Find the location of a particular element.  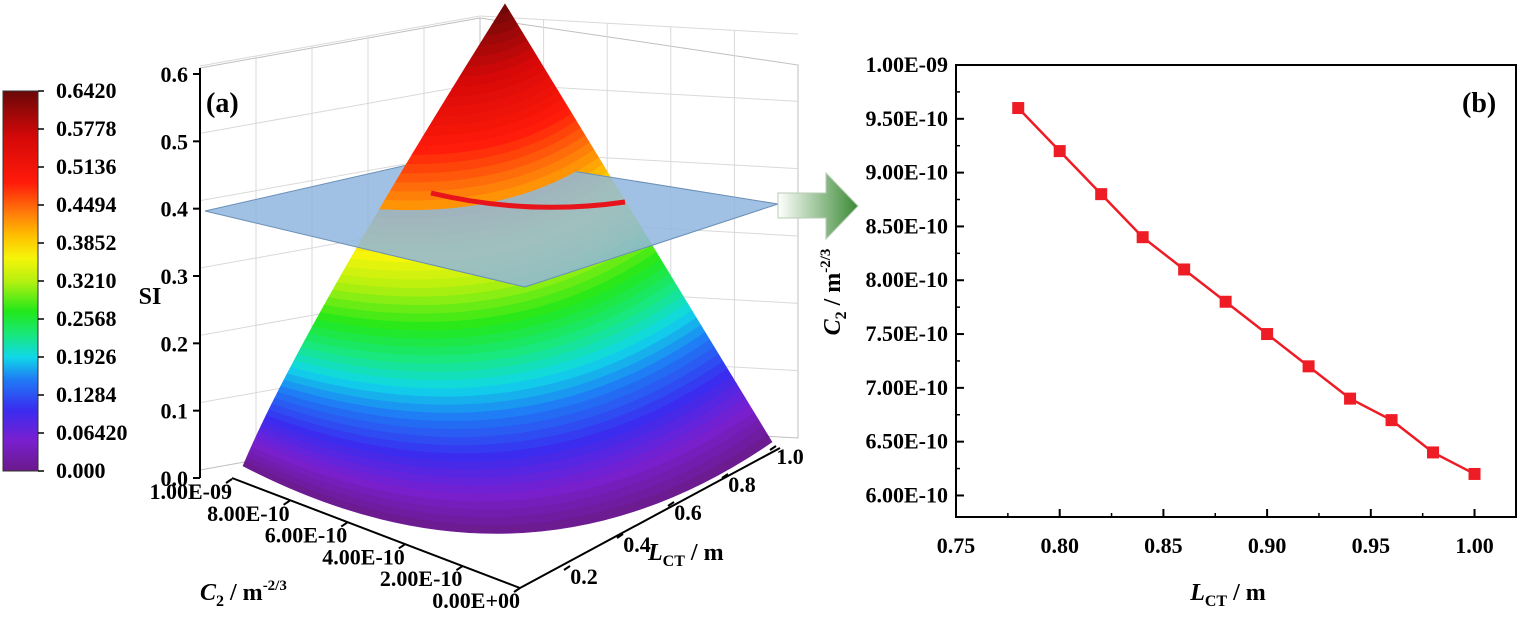

lct-tick-label: 0.6 is located at coordinates (688, 512).